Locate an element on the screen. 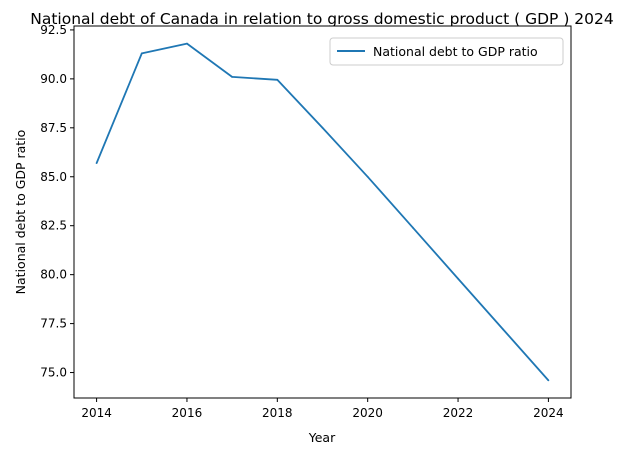 Image resolution: width=644 pixels, height=455 pixels. y-axis: 75.0 77.5 80.0 82.5 85.0 87.5 90.0 92.5 is located at coordinates (57, 201).